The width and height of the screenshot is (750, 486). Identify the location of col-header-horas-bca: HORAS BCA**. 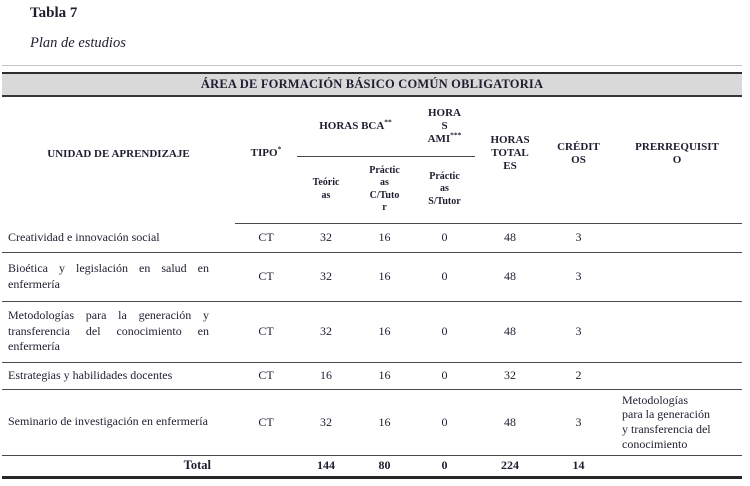
(355, 126).